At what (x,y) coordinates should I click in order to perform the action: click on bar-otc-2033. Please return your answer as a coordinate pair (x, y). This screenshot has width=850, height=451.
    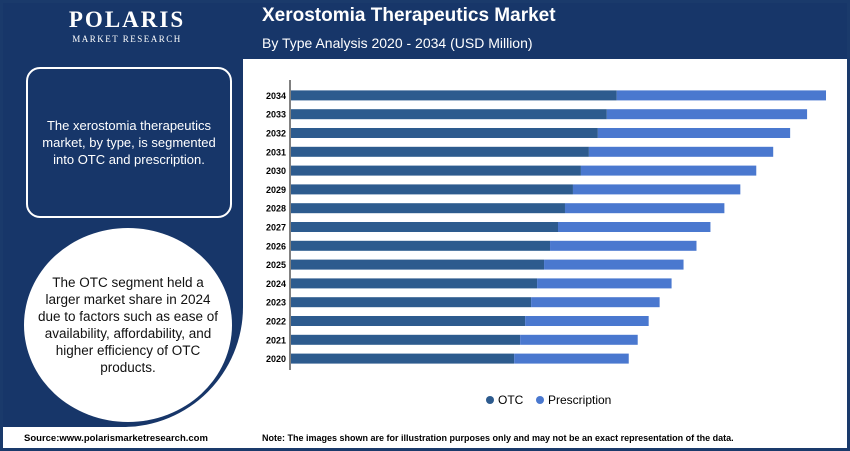
    Looking at the image, I should click on (449, 114).